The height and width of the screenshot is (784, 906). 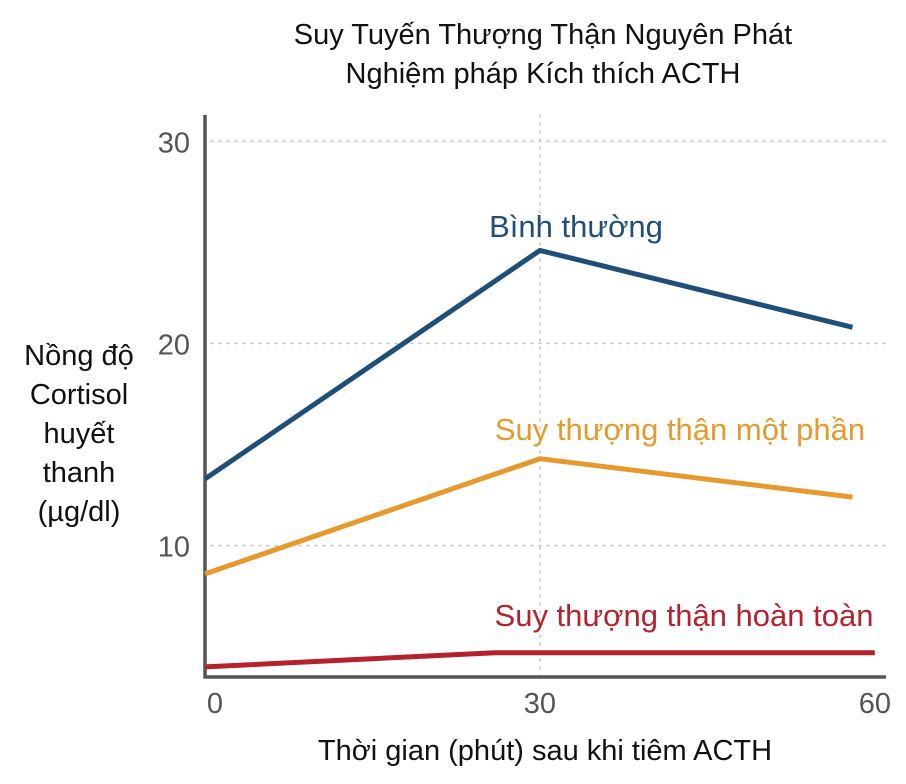 I want to click on x-axis-label: Thời gian (phút) sau khi tiêm ACTH, so click(x=545, y=751).